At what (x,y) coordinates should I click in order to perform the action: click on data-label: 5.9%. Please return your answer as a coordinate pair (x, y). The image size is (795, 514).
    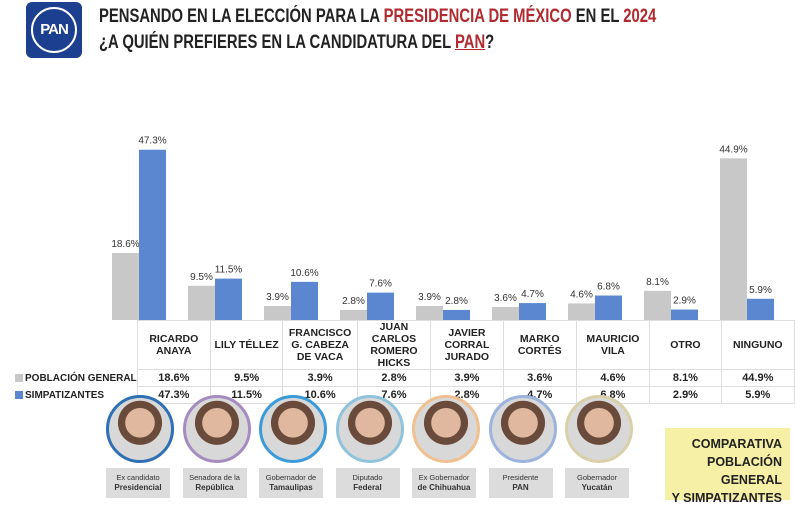
    Looking at the image, I should click on (760, 290).